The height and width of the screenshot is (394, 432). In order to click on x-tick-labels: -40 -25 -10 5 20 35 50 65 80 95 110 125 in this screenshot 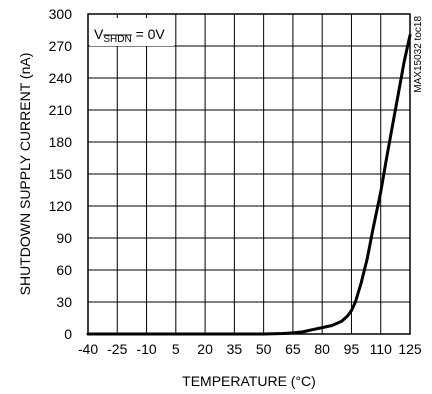, I will do `click(250, 349)`.